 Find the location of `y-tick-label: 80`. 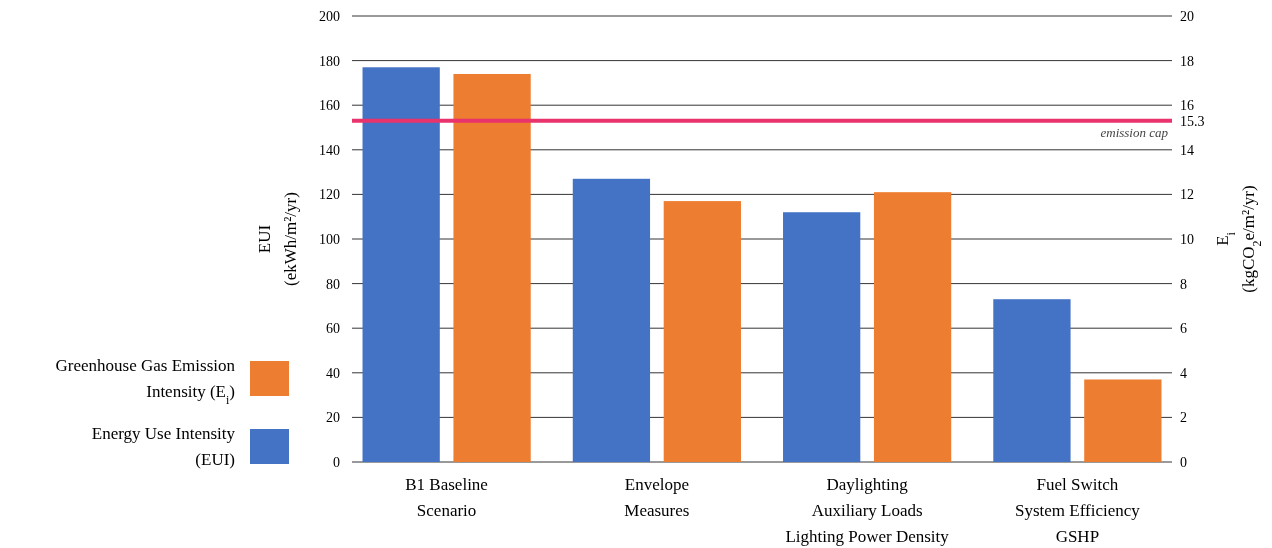

y-tick-label: 80 is located at coordinates (333, 284).